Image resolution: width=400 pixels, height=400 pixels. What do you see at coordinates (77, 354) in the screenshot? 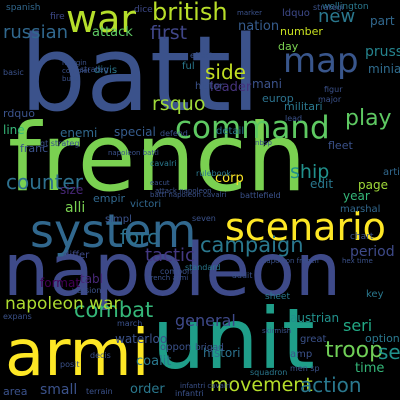
I see `cloud-word: armi` at bounding box center [77, 354].